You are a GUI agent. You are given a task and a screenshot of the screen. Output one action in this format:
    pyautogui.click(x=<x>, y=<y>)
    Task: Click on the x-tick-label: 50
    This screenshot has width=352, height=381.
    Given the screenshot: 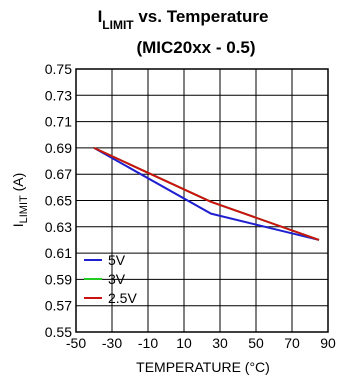 What is the action you would take?
    pyautogui.click(x=256, y=343)
    